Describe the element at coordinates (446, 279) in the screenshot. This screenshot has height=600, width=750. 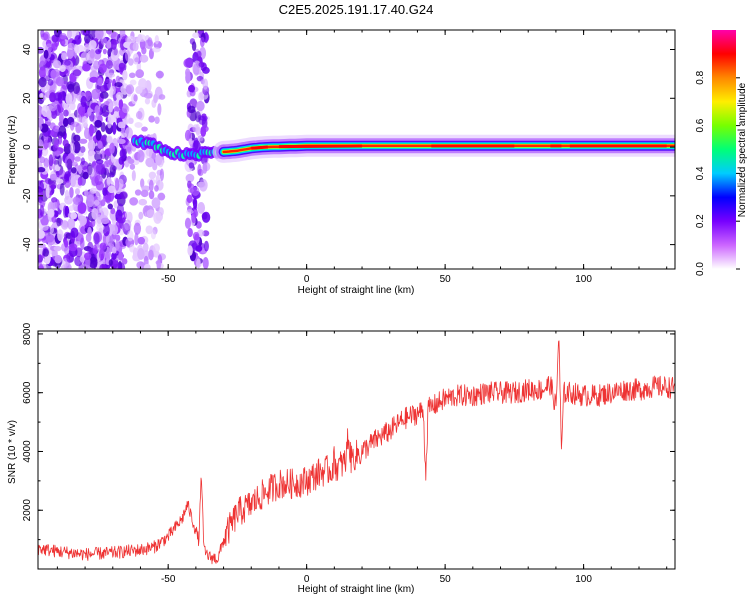
I see `spectrogram-x-tick-label: 50` at that location.